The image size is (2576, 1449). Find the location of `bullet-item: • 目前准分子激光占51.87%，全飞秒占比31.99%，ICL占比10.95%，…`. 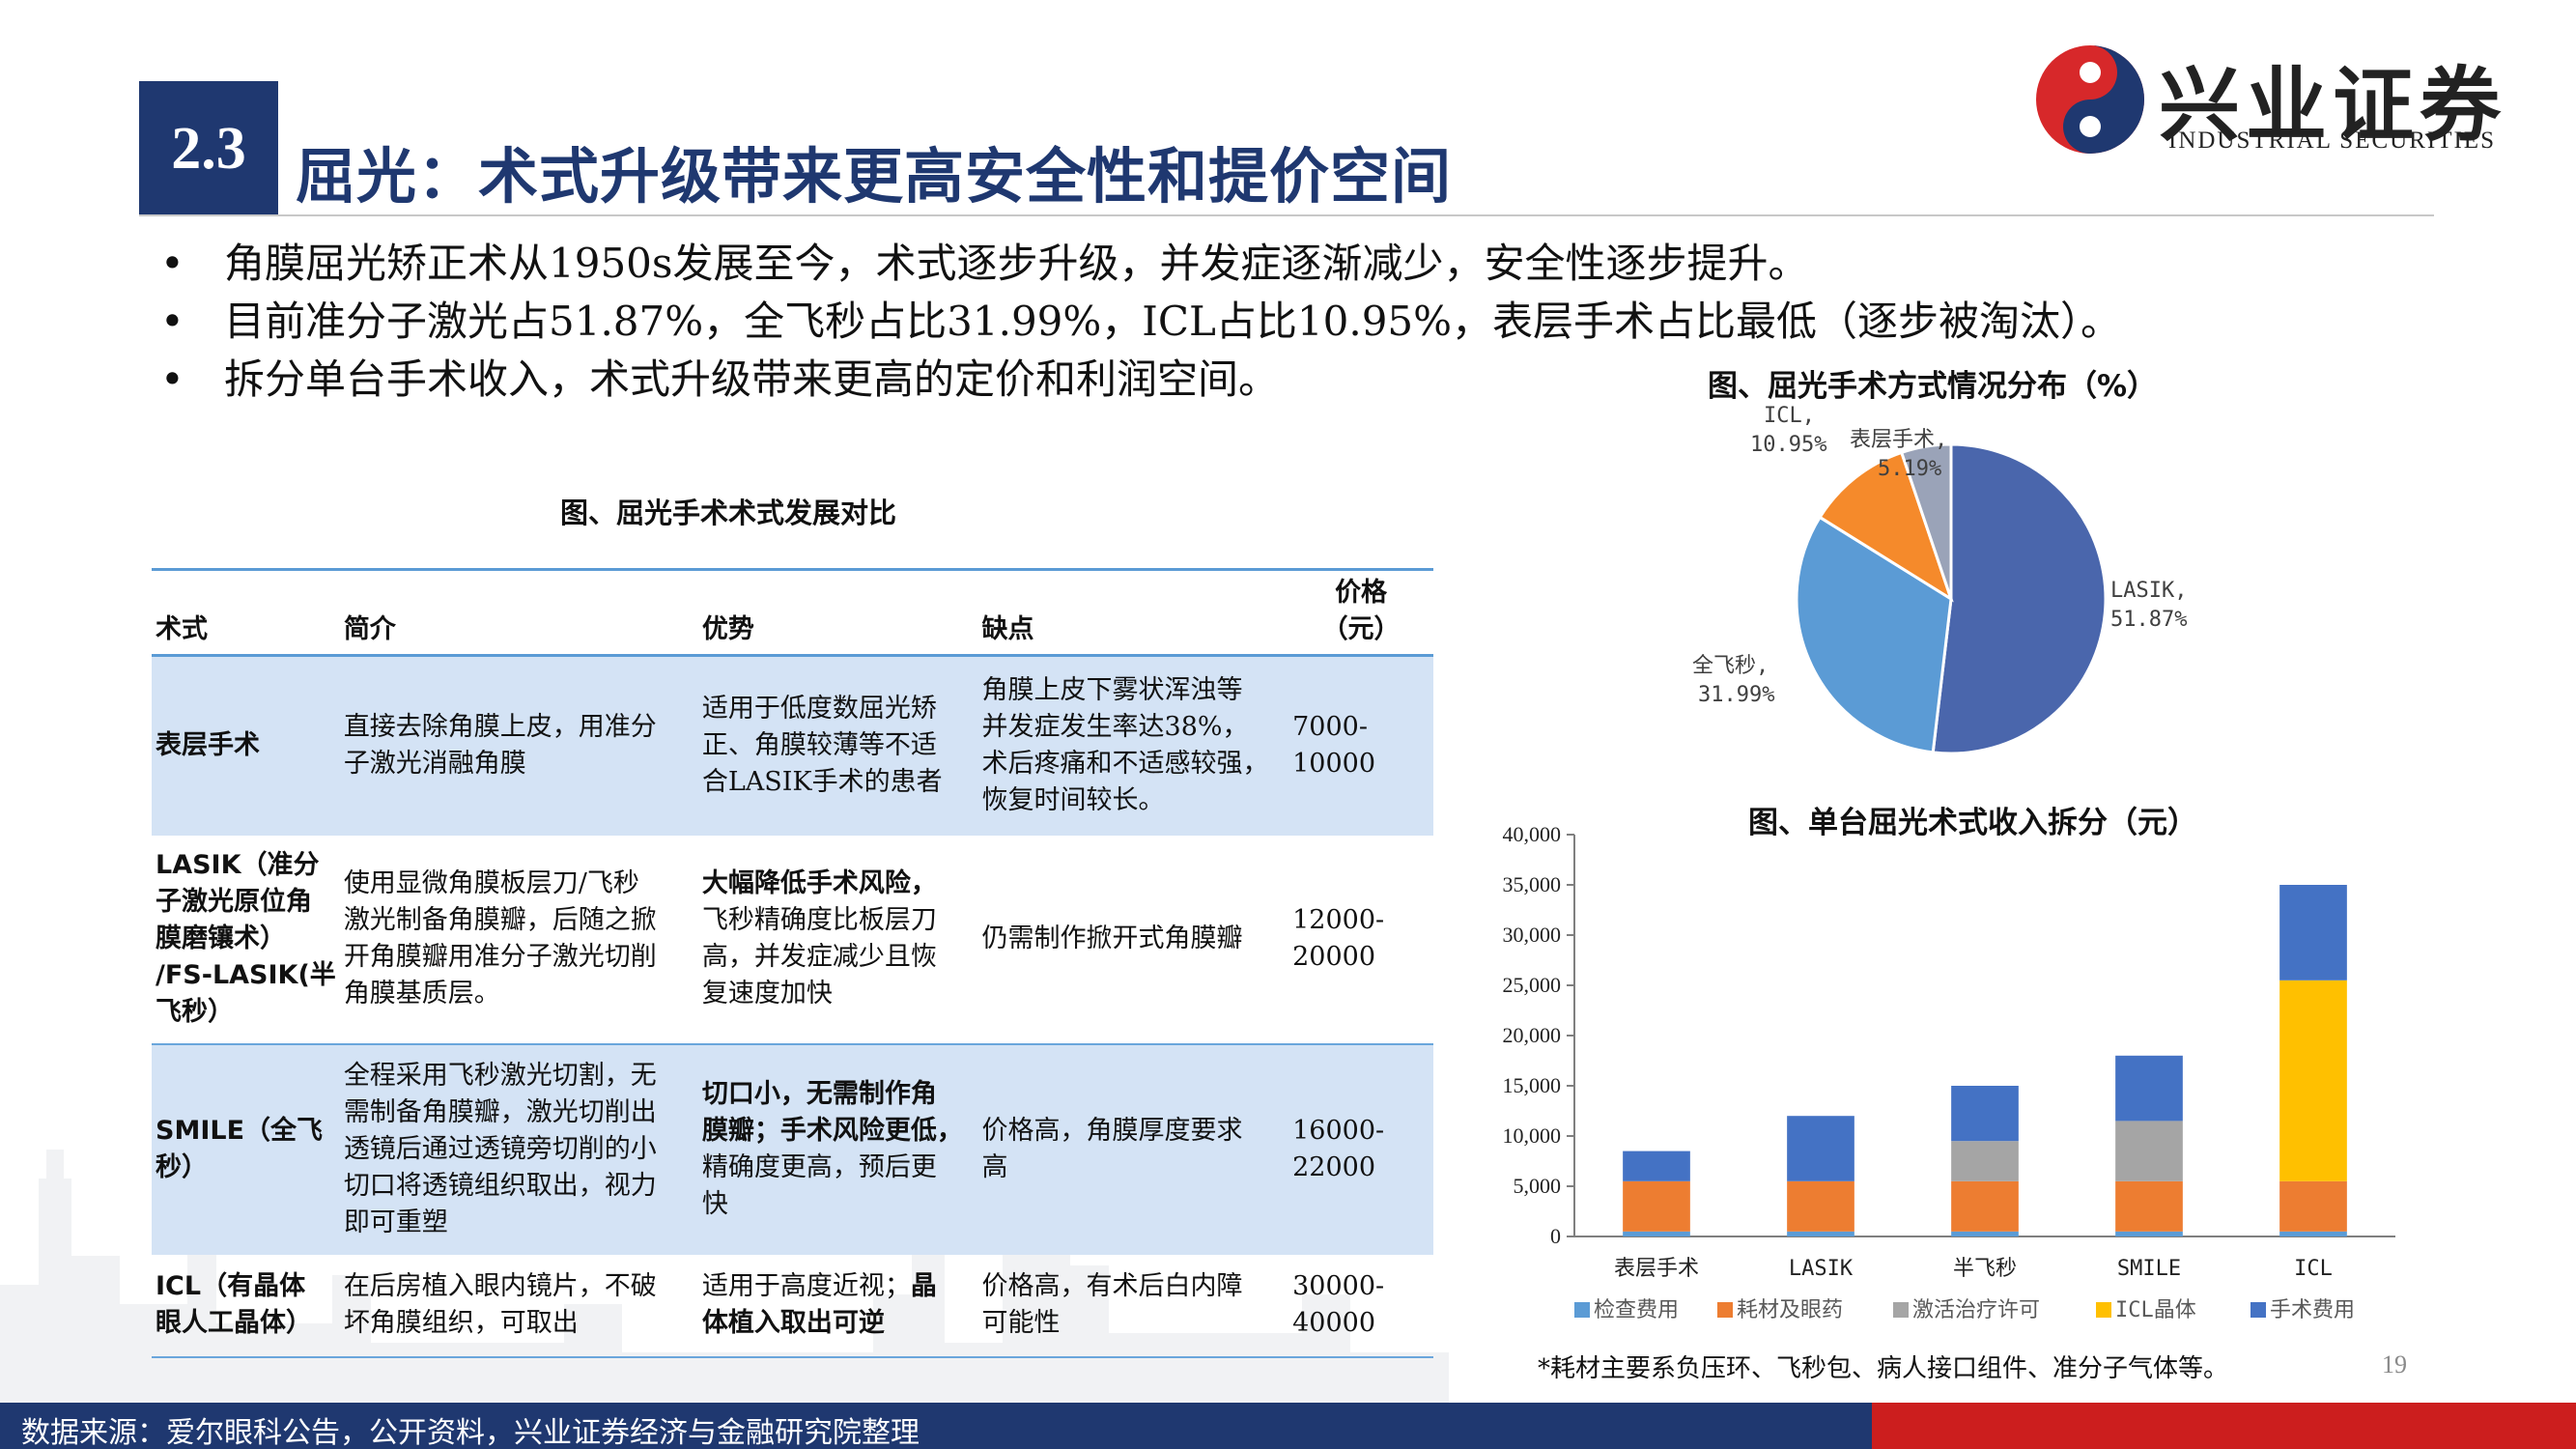

bullet-item: • 目前准分子激光占51.87%，全飞秒占比31.99%，ICL占比10.95%，… is located at coordinates (1314, 322).